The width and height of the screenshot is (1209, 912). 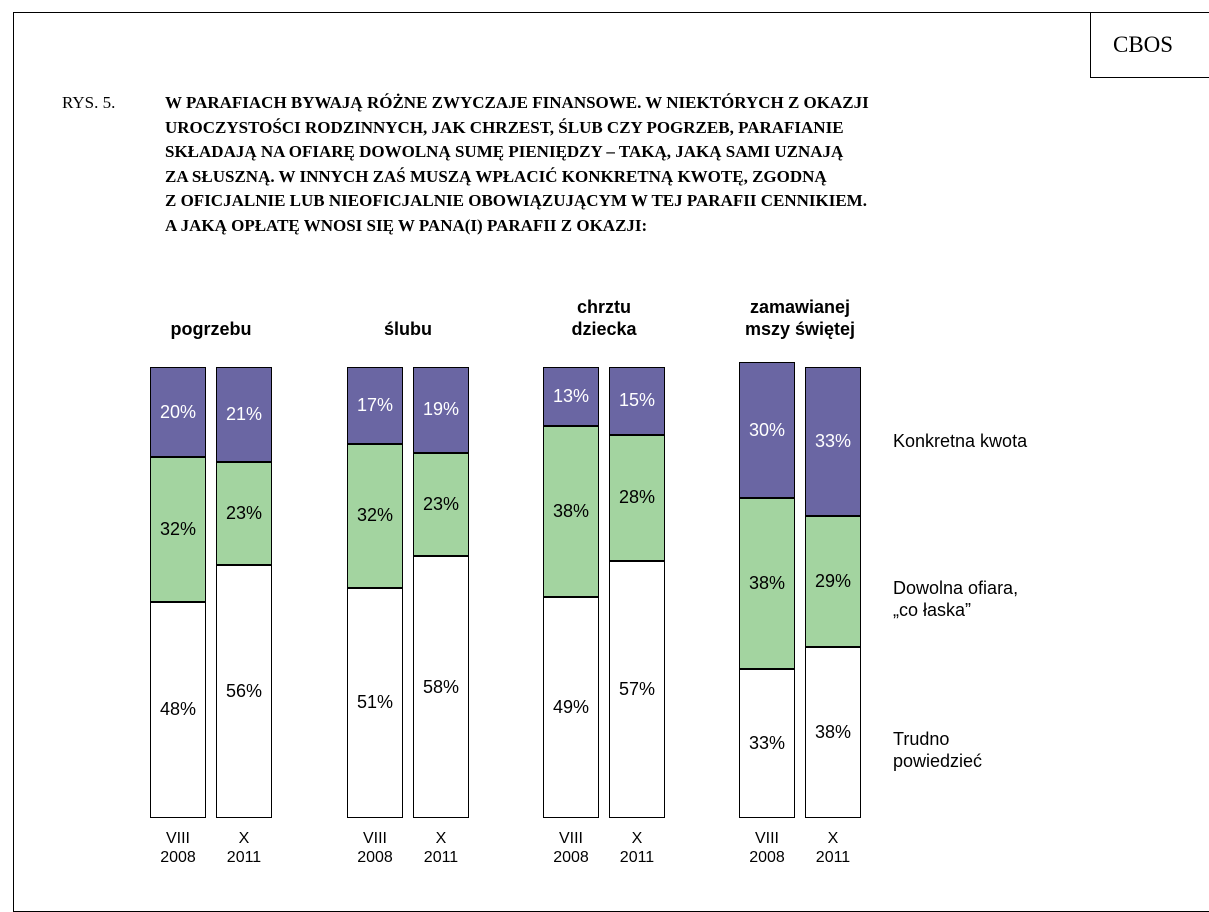 I want to click on value-label: 15%, so click(x=637, y=400).